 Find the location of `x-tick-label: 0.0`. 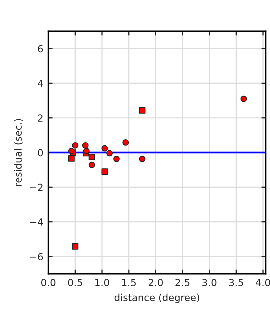

x-tick-label: 0.0 is located at coordinates (49, 282).